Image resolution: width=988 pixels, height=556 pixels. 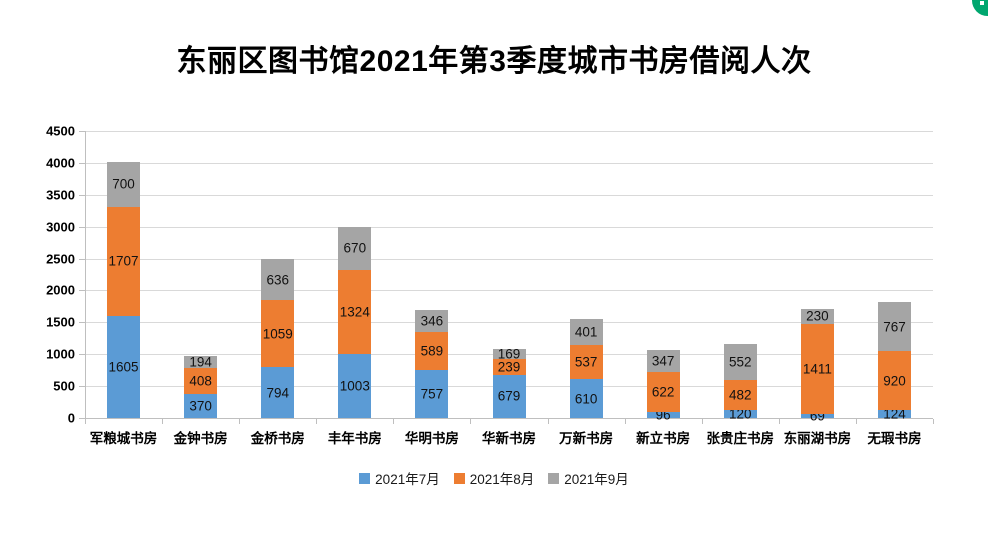 I want to click on bar-value-label: 700, so click(x=123, y=184).